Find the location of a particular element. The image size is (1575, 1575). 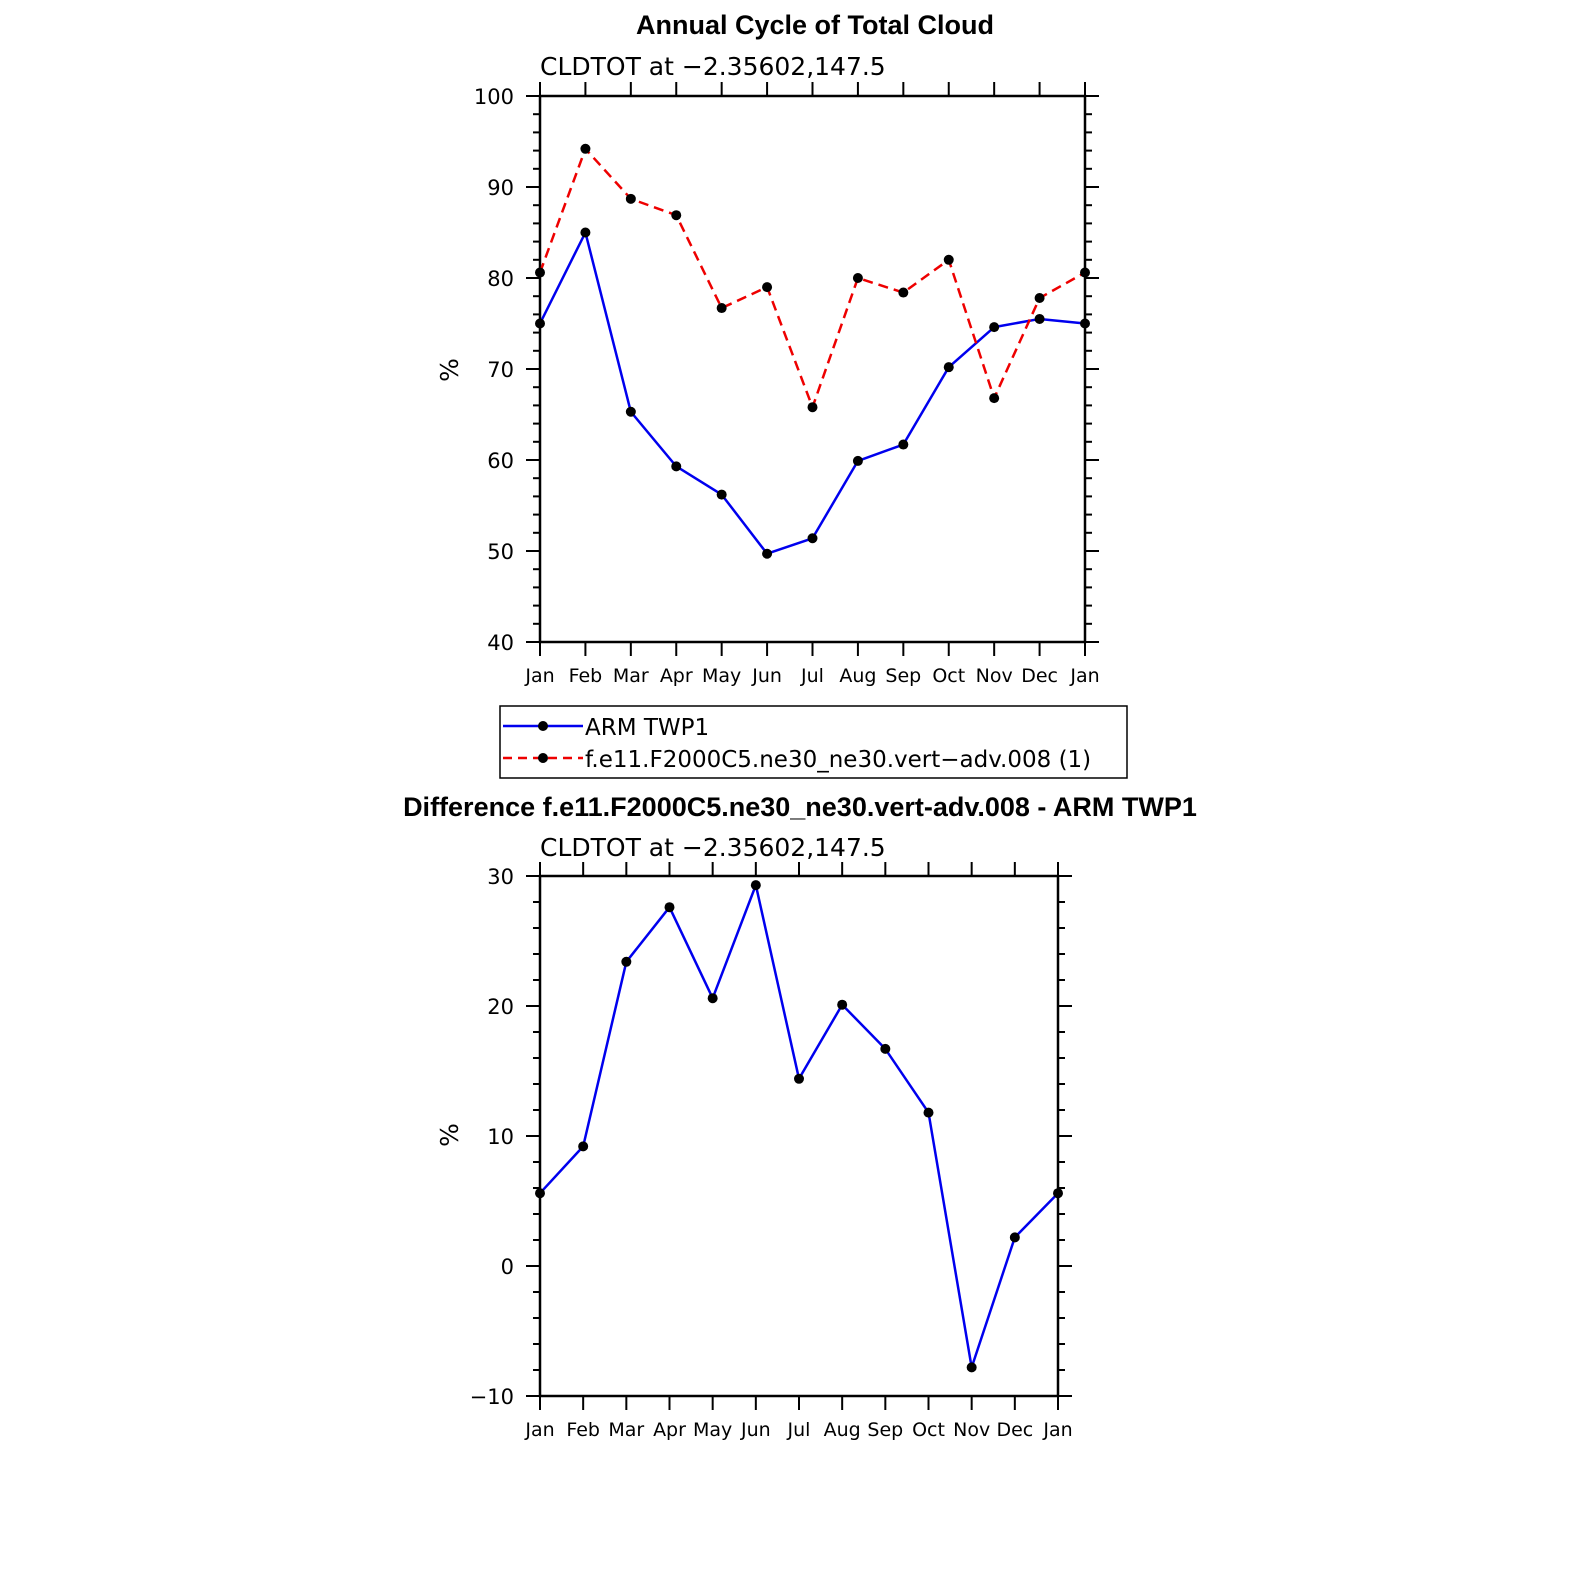

chart2-ytick-label: 20 is located at coordinates (500, 1007).